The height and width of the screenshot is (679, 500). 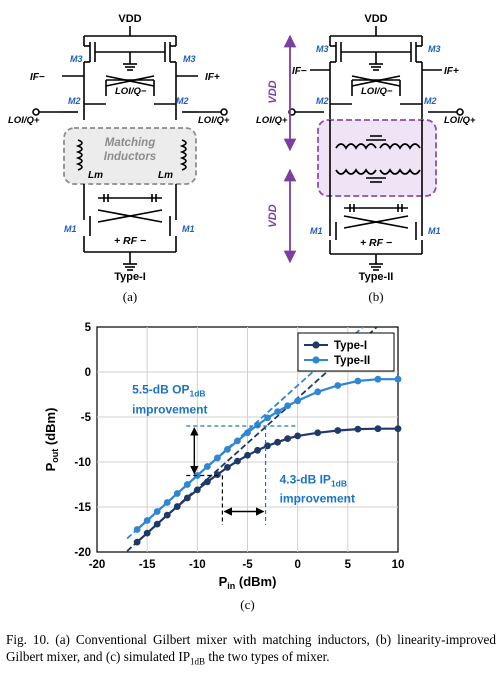 I want to click on y-axis-label: Pout (dBm), so click(x=51, y=440).